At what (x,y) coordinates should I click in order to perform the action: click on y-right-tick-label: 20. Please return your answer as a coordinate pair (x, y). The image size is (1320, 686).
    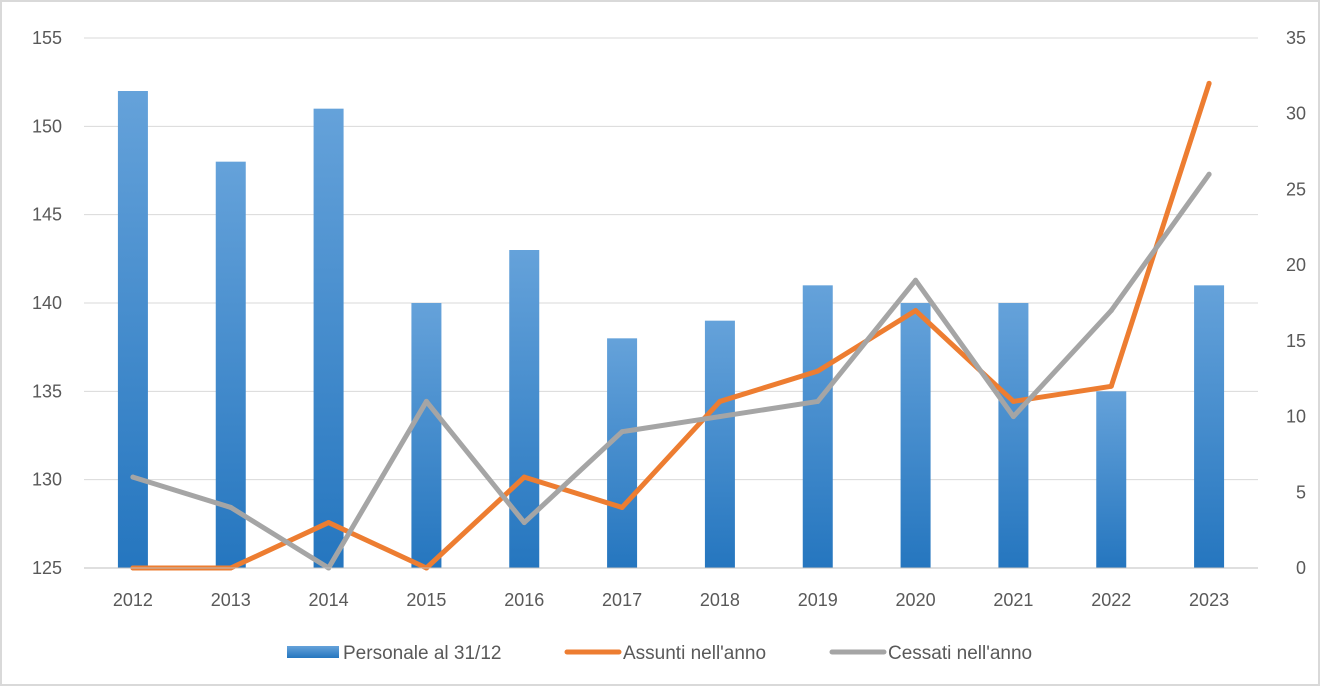
    Looking at the image, I should click on (1296, 265).